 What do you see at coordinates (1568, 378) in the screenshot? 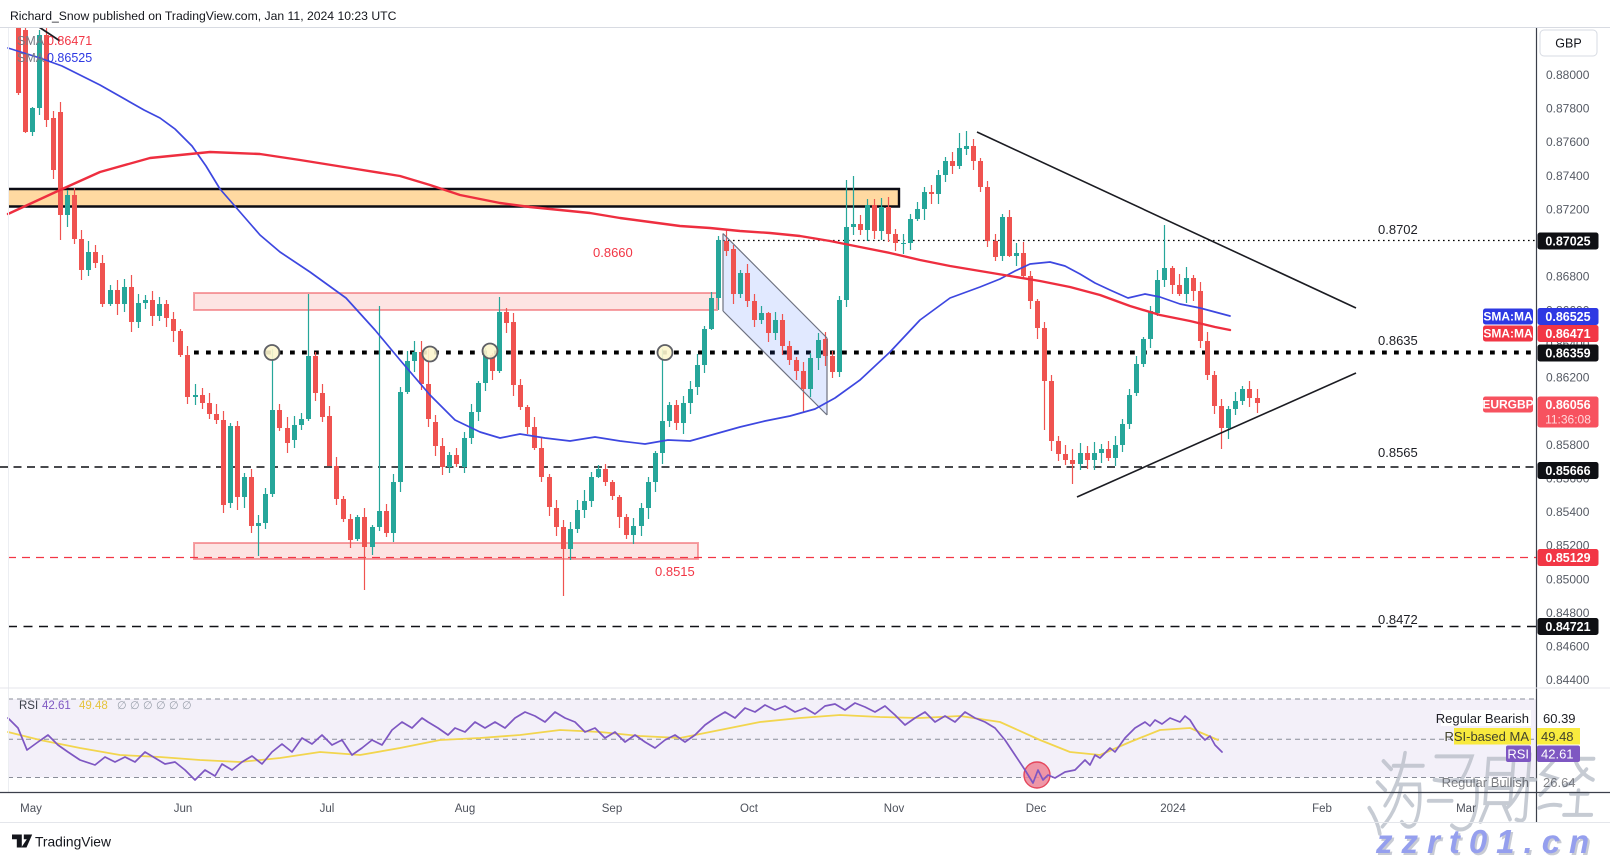
I see `svg-text: 0.86200` at bounding box center [1568, 378].